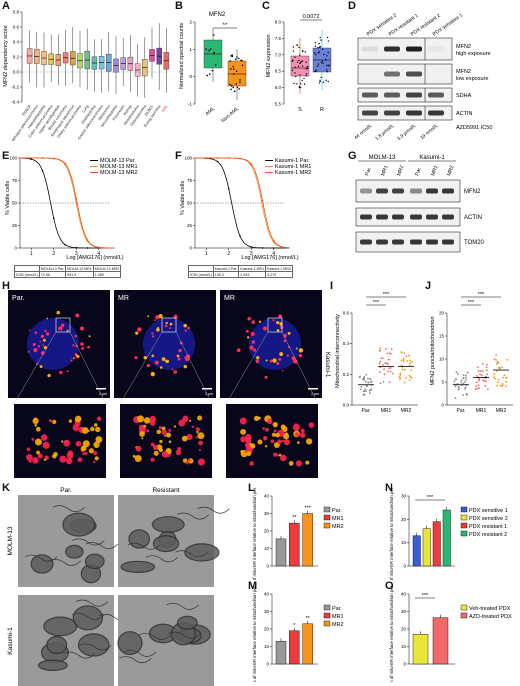  What do you see at coordinates (6, 156) in the screenshot?
I see `panel-label-e: E` at bounding box center [6, 156].